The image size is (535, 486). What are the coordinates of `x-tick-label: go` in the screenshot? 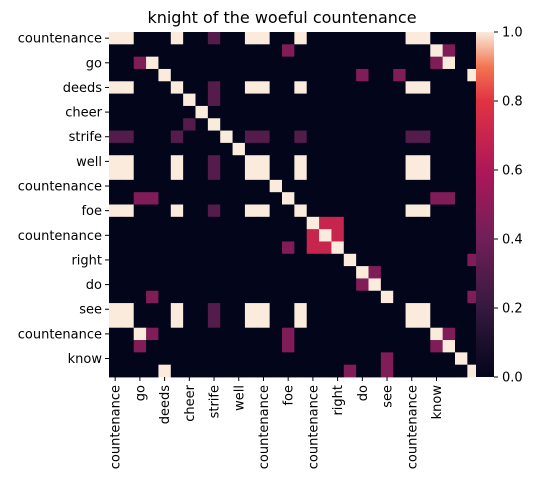 It's located at (140, 393).